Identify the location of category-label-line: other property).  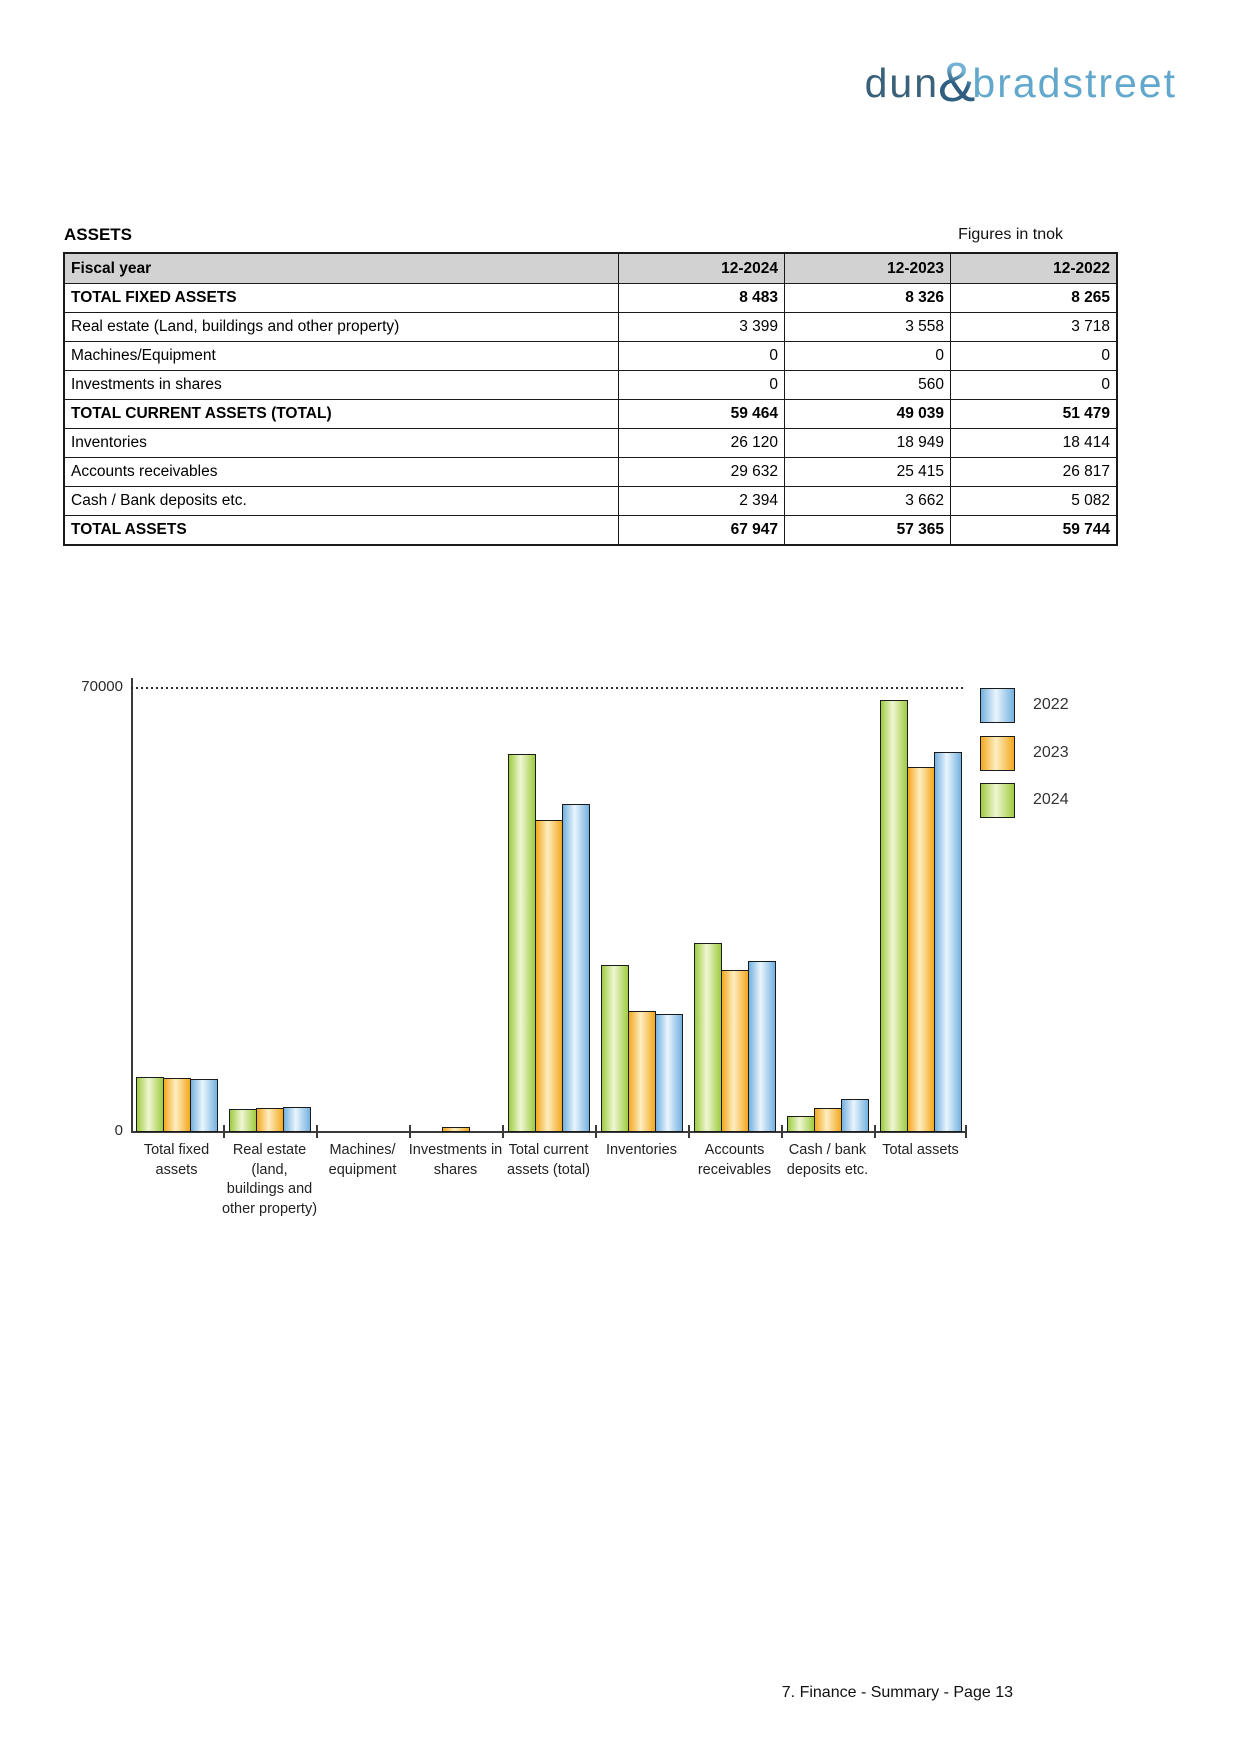
(269, 1208).